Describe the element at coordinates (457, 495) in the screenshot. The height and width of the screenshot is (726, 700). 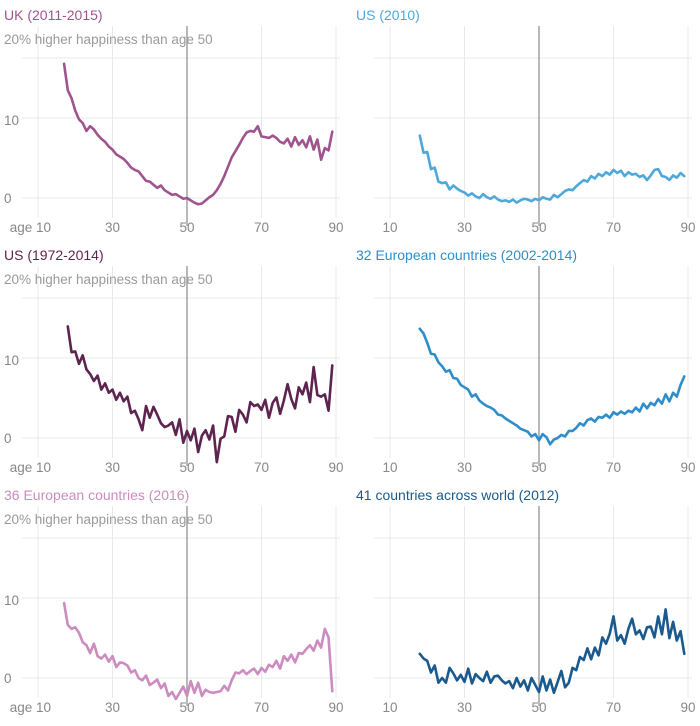
I see `chart-title: 41 countries across world (2012)` at that location.